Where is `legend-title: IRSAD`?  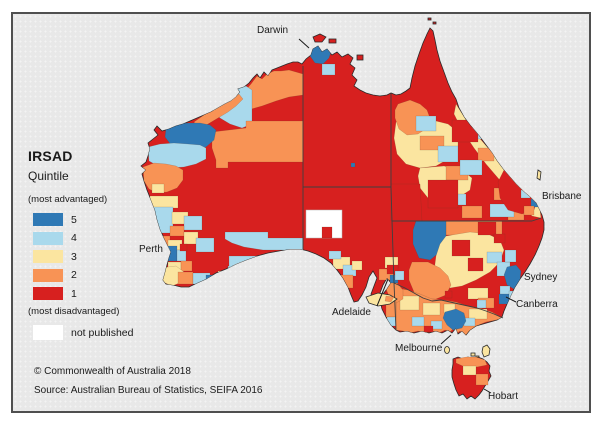
legend-title: IRSAD is located at coordinates (50, 156).